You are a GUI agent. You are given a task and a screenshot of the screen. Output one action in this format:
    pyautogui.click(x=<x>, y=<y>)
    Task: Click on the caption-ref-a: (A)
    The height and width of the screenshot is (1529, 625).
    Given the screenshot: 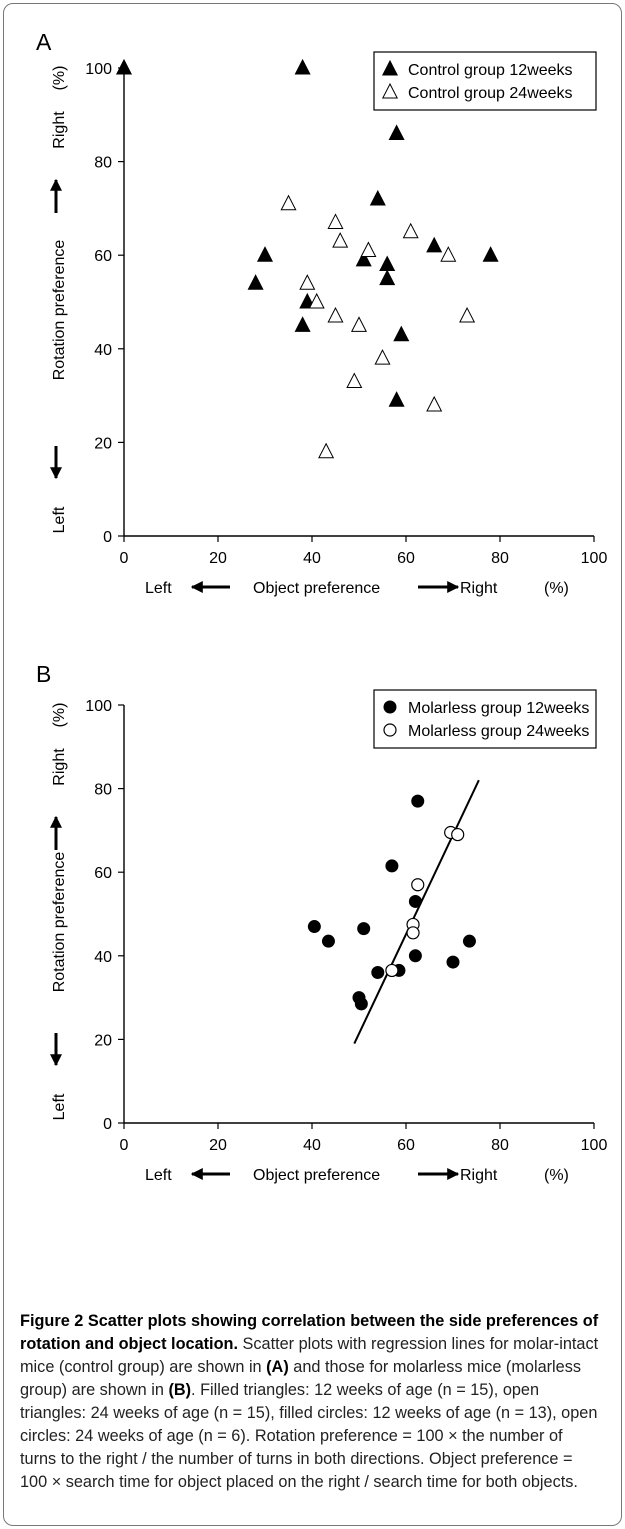 What is the action you would take?
    pyautogui.click(x=277, y=1367)
    